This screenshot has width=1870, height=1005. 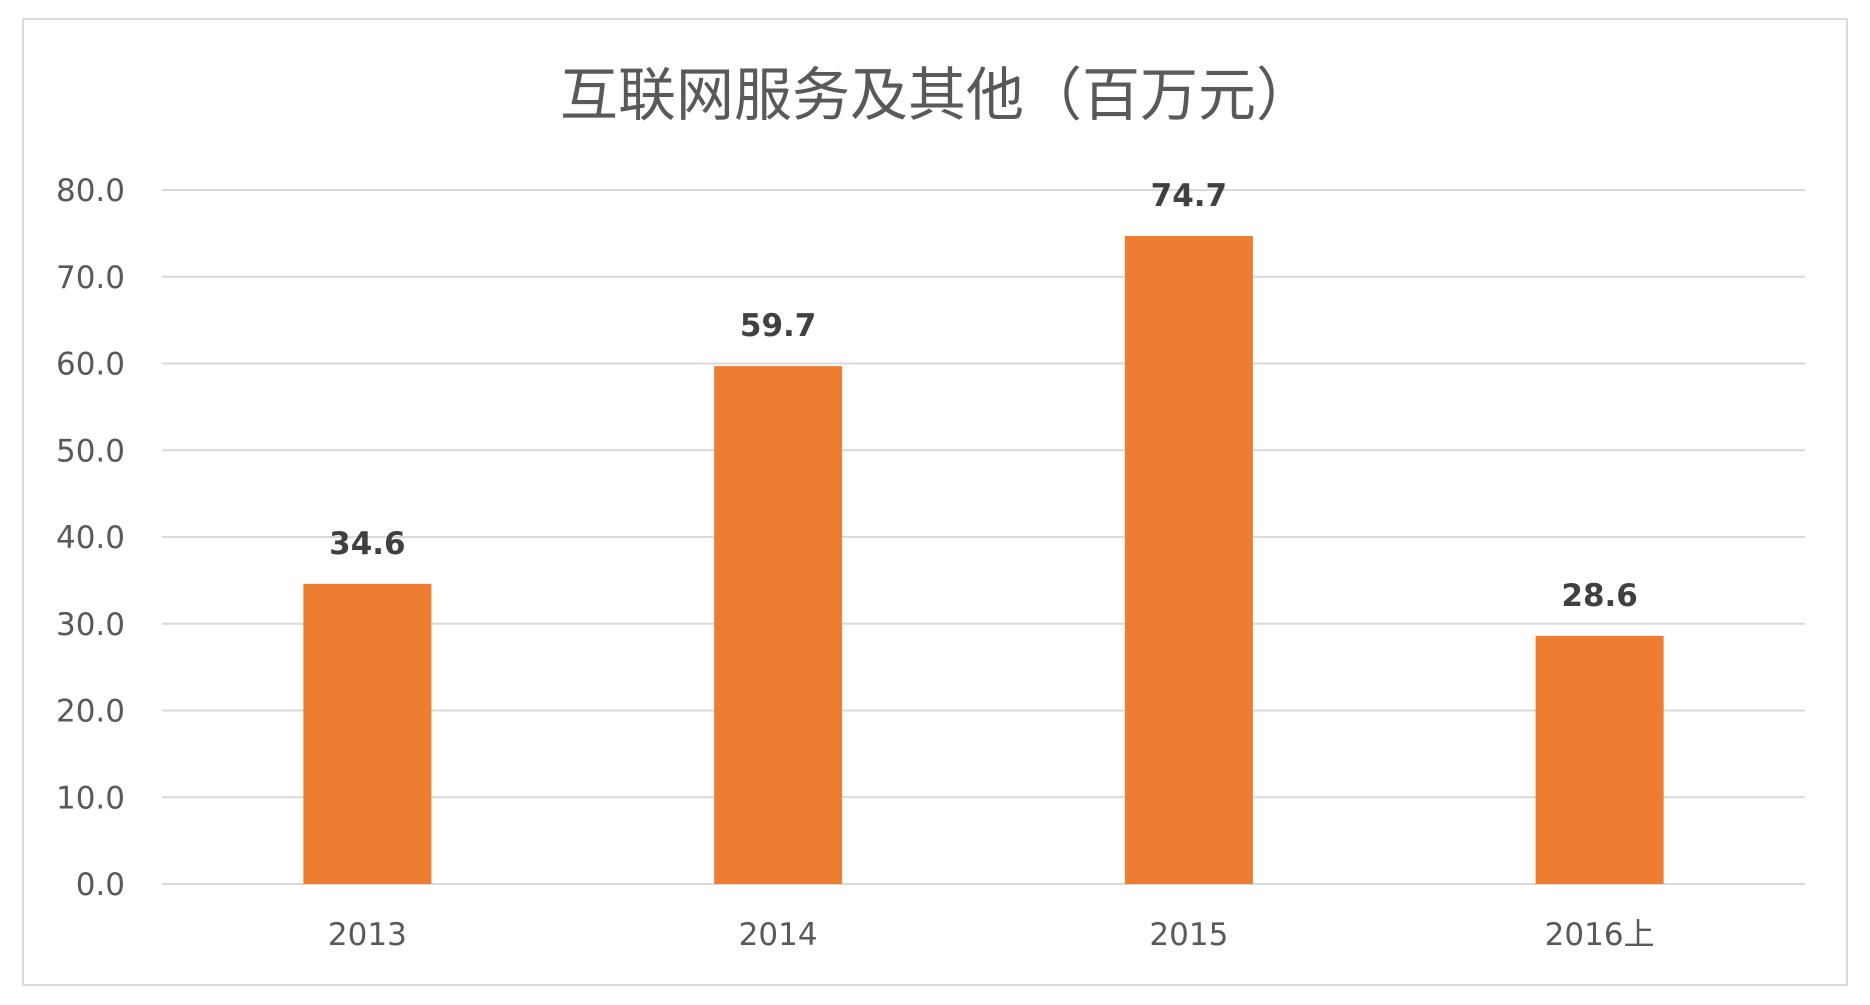 I want to click on y-tick-label: 40.0, so click(x=90, y=538).